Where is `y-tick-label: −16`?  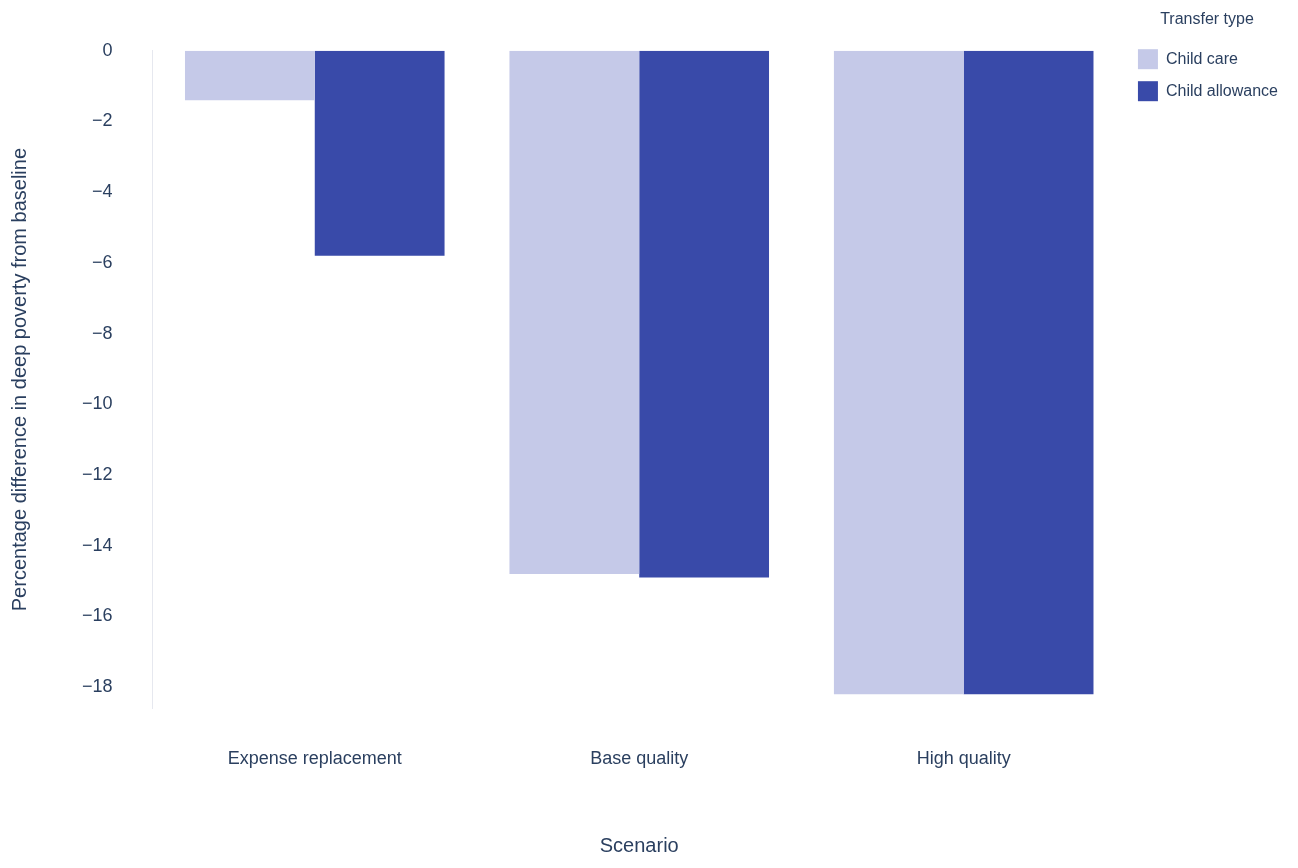
y-tick-label: −16 is located at coordinates (97, 615).